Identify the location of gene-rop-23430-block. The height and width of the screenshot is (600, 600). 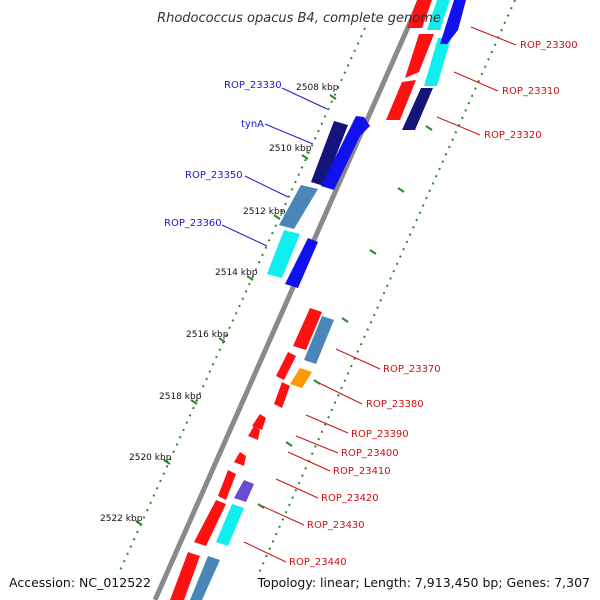
(230, 525).